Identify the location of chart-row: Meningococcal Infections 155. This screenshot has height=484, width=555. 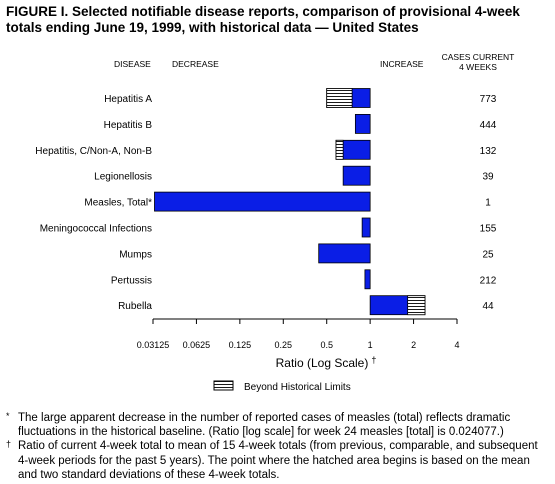
(268, 227).